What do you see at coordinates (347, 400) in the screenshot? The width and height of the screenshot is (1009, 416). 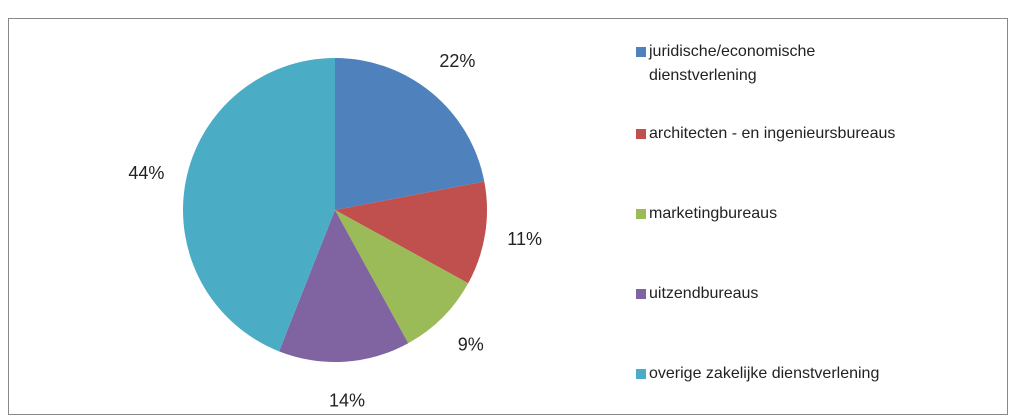 I see `data-label: 14%` at bounding box center [347, 400].